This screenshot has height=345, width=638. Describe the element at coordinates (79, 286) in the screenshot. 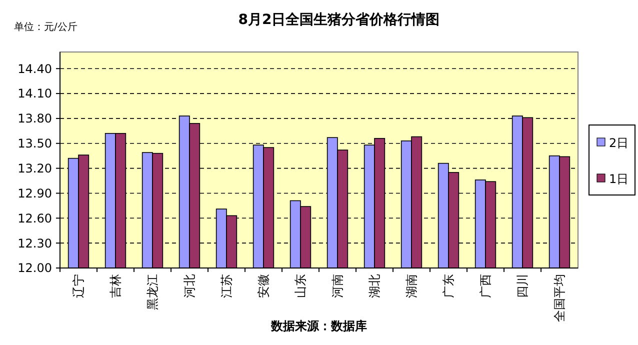

I see `x-tick-label: 辽宁` at that location.